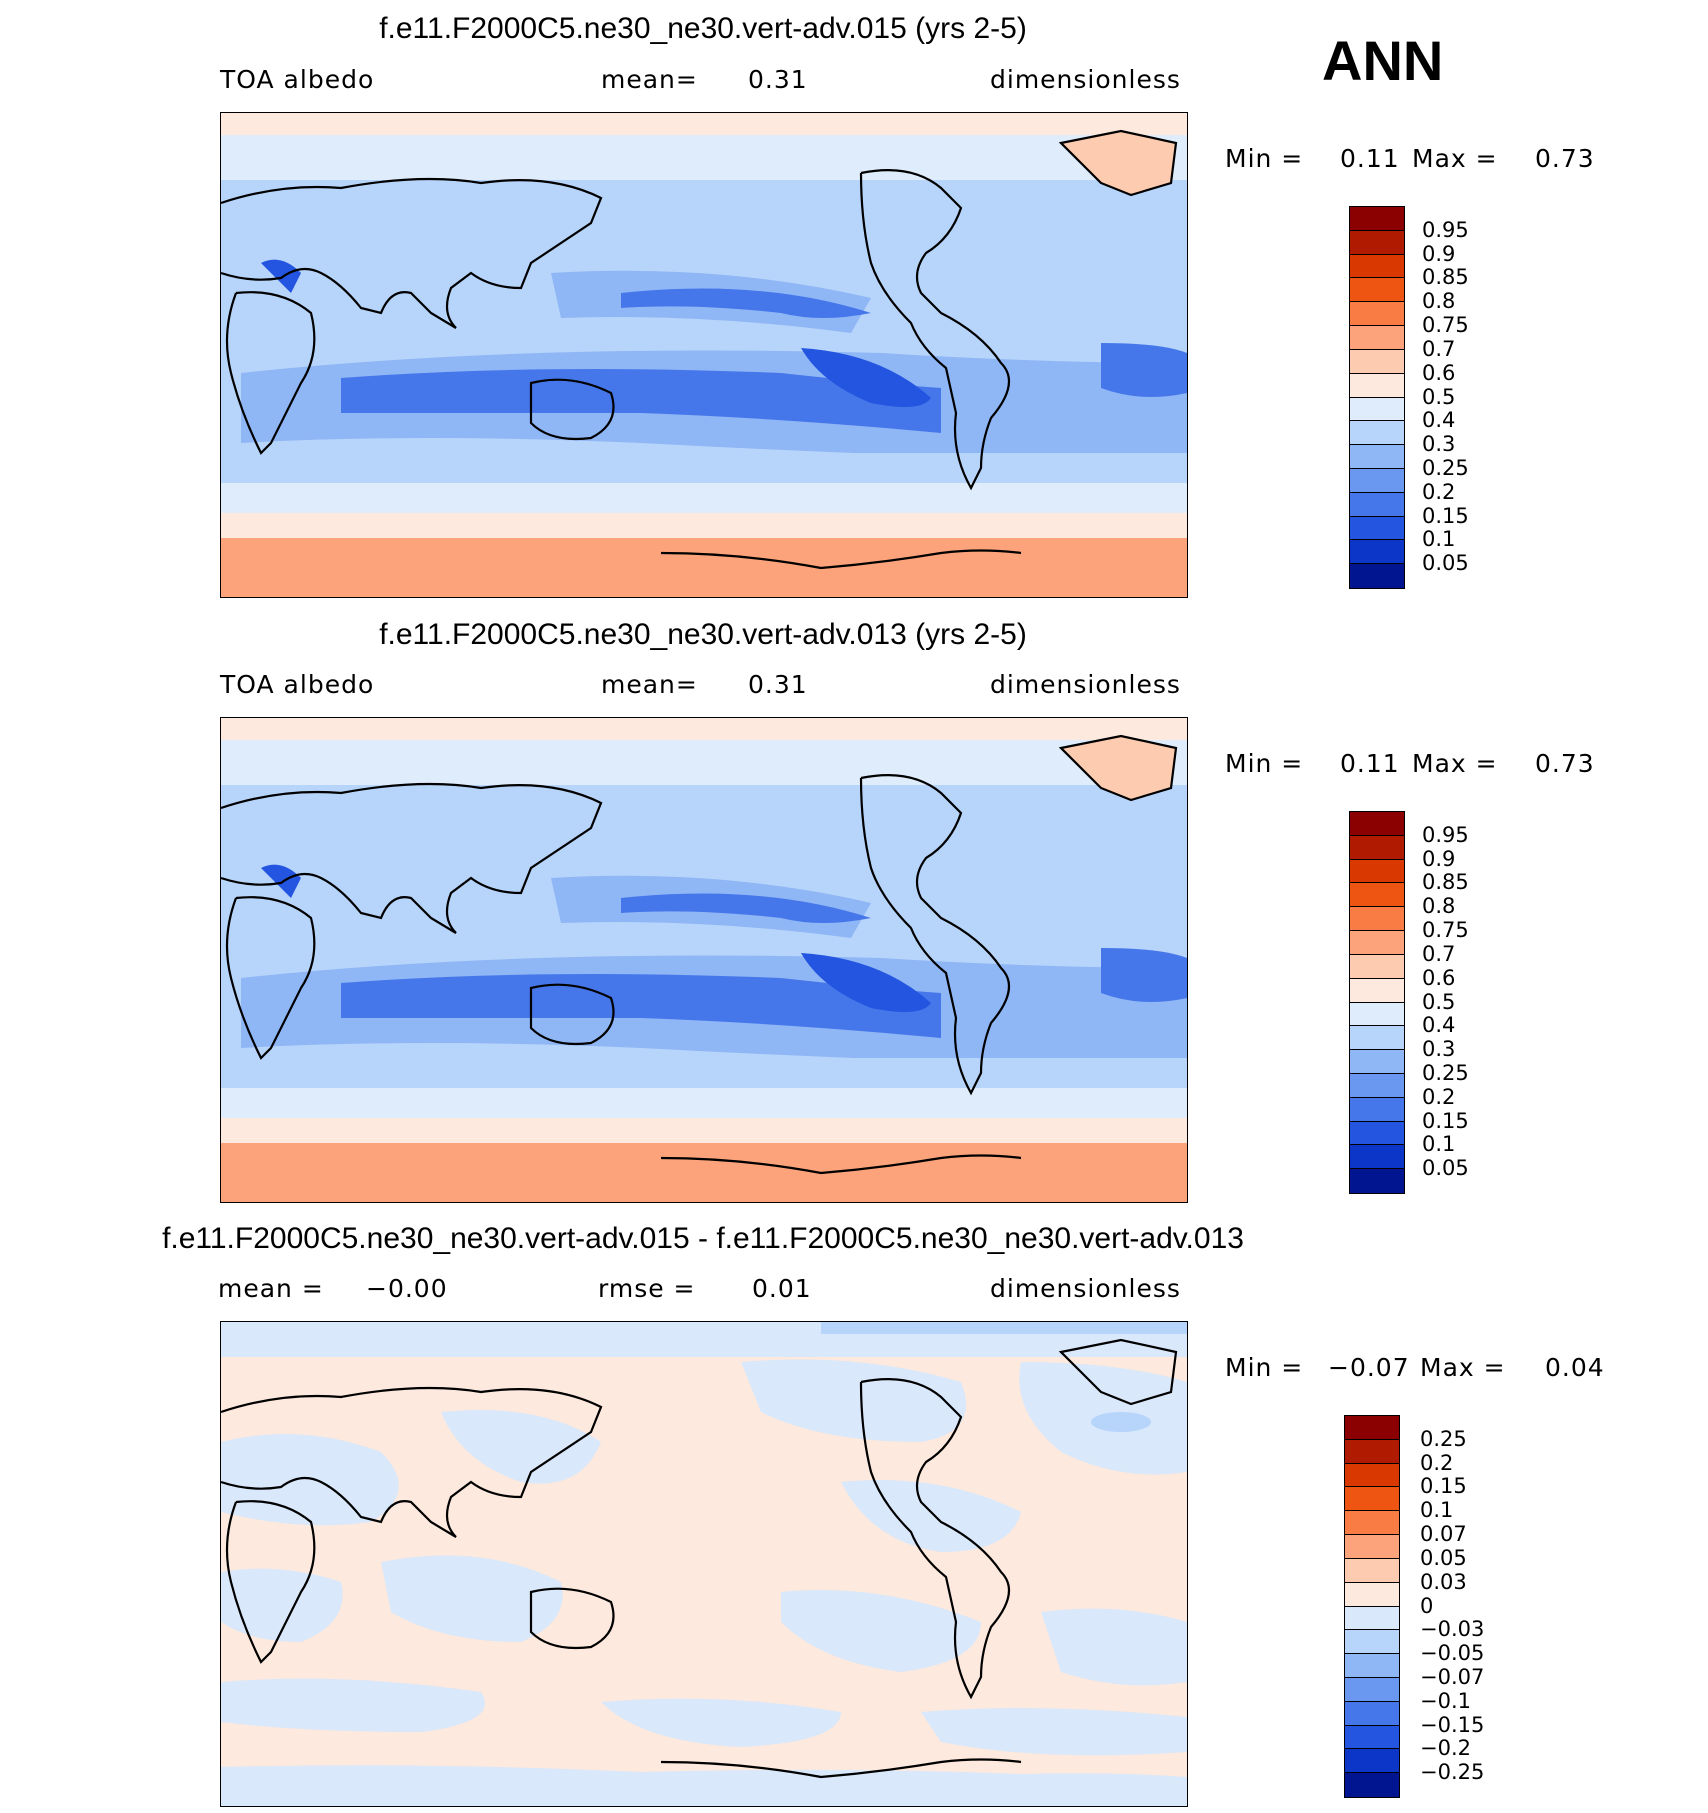  I want to click on panel1-mediterranean, so click(281, 276).